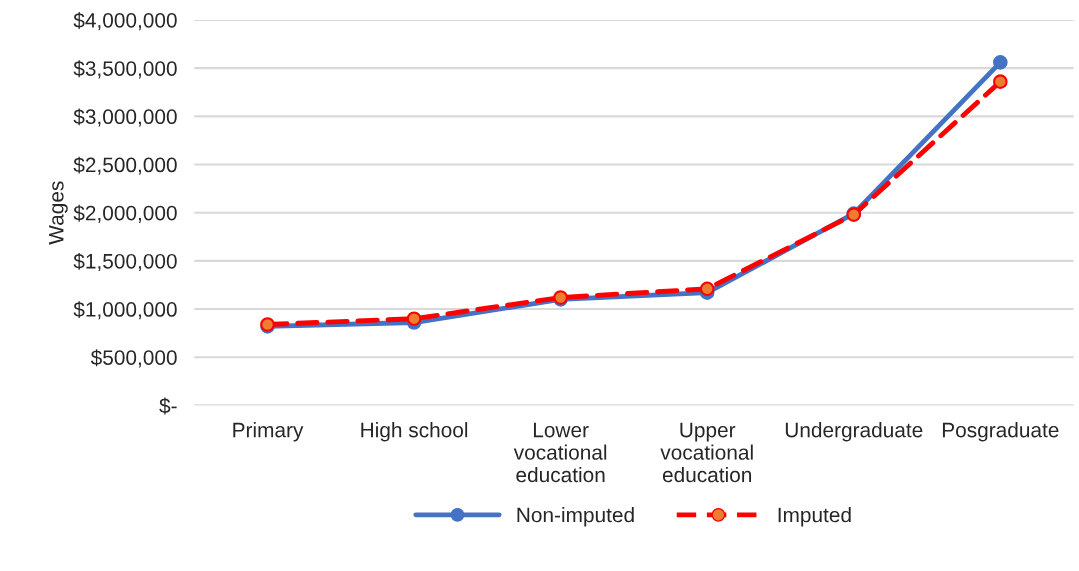 The height and width of the screenshot is (571, 1079). Describe the element at coordinates (125, 69) in the screenshot. I see `y-tick-label: $3,500,000` at that location.